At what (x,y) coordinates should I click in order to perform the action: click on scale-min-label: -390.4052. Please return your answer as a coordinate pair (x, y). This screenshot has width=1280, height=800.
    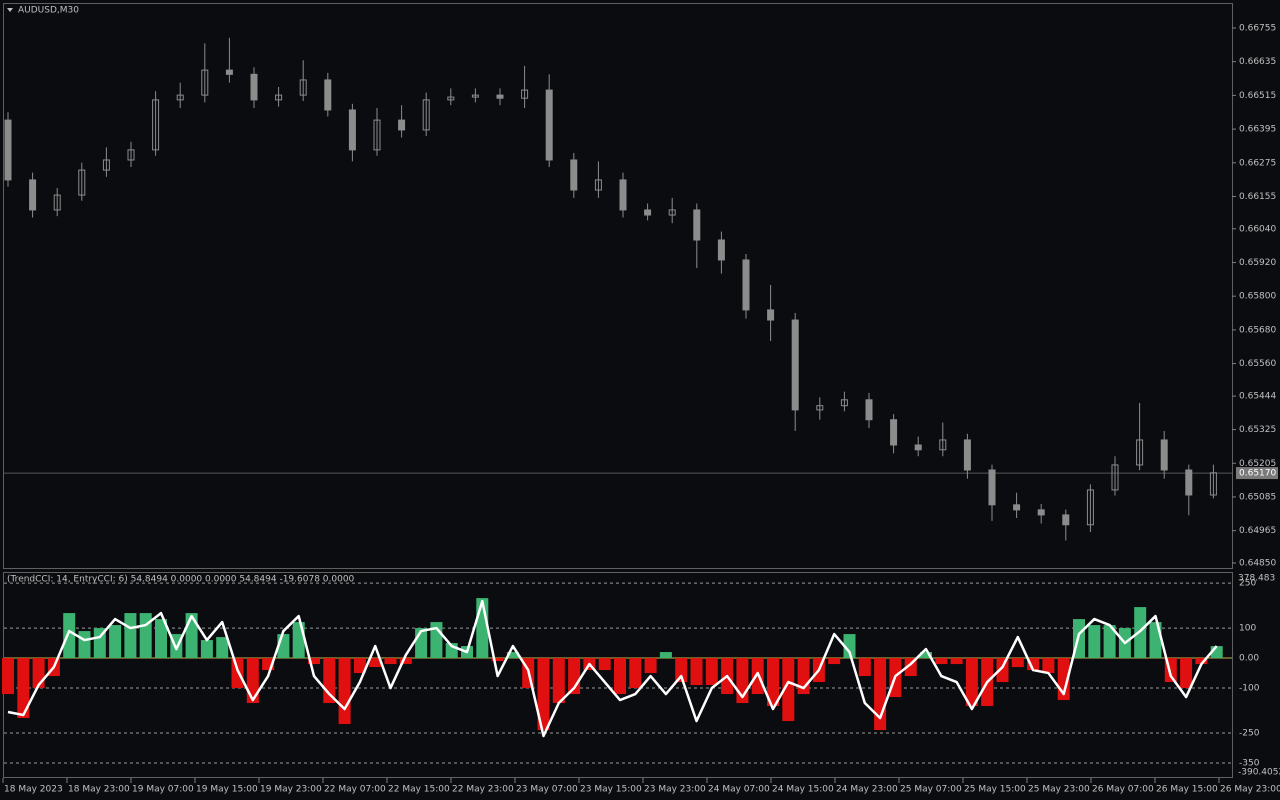
    Looking at the image, I should click on (1259, 773).